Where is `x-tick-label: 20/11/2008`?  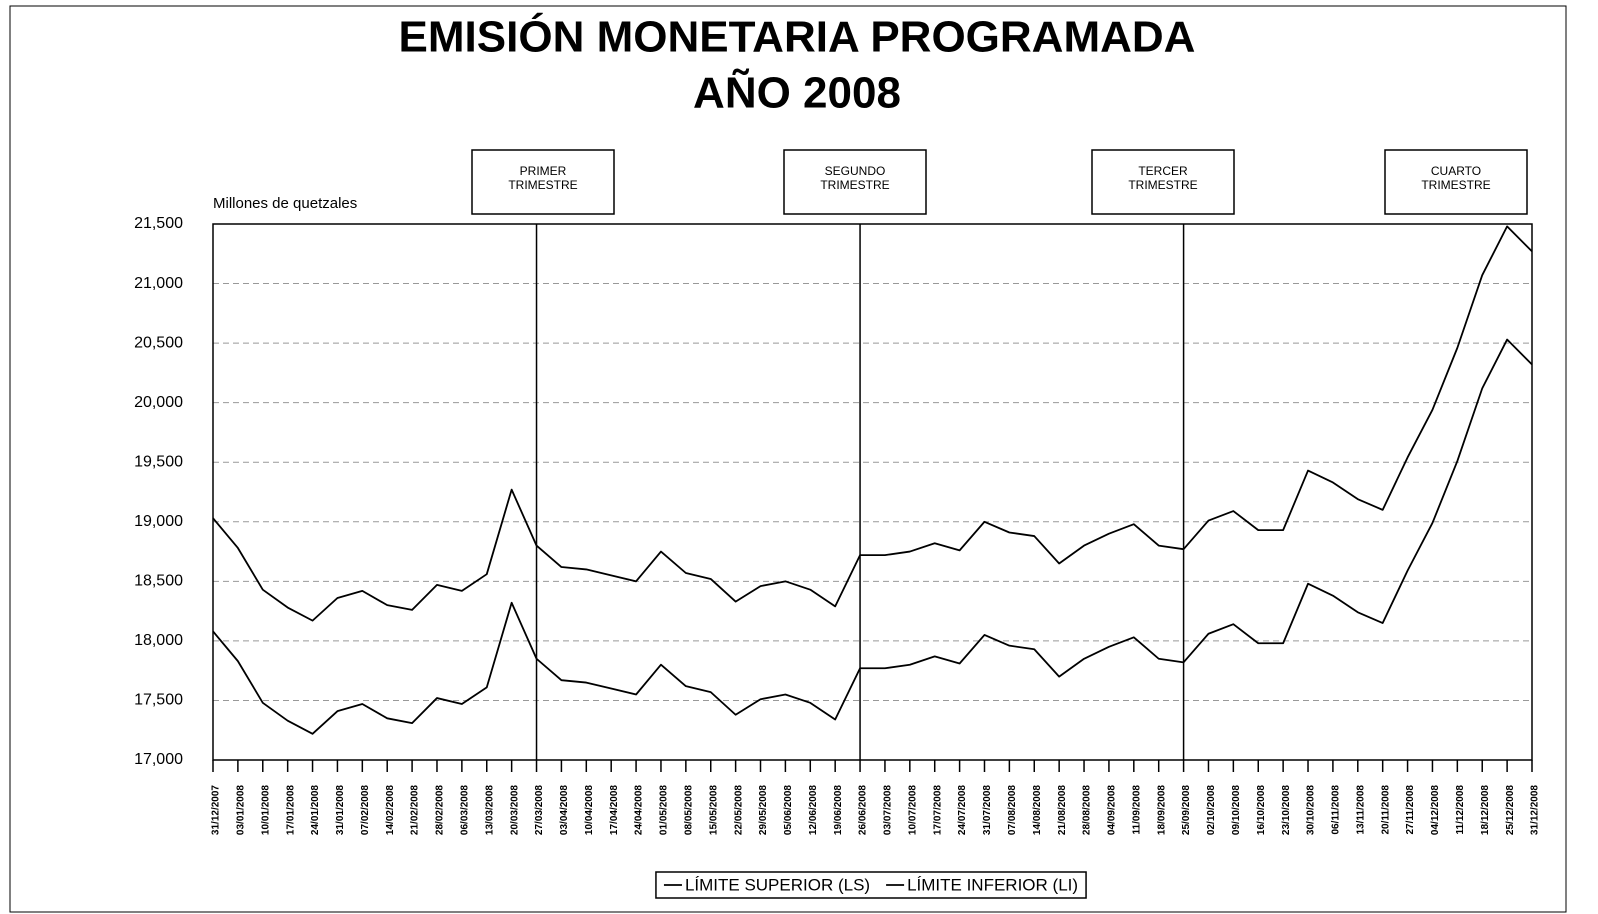
x-tick-label: 20/11/2008 is located at coordinates (1385, 810).